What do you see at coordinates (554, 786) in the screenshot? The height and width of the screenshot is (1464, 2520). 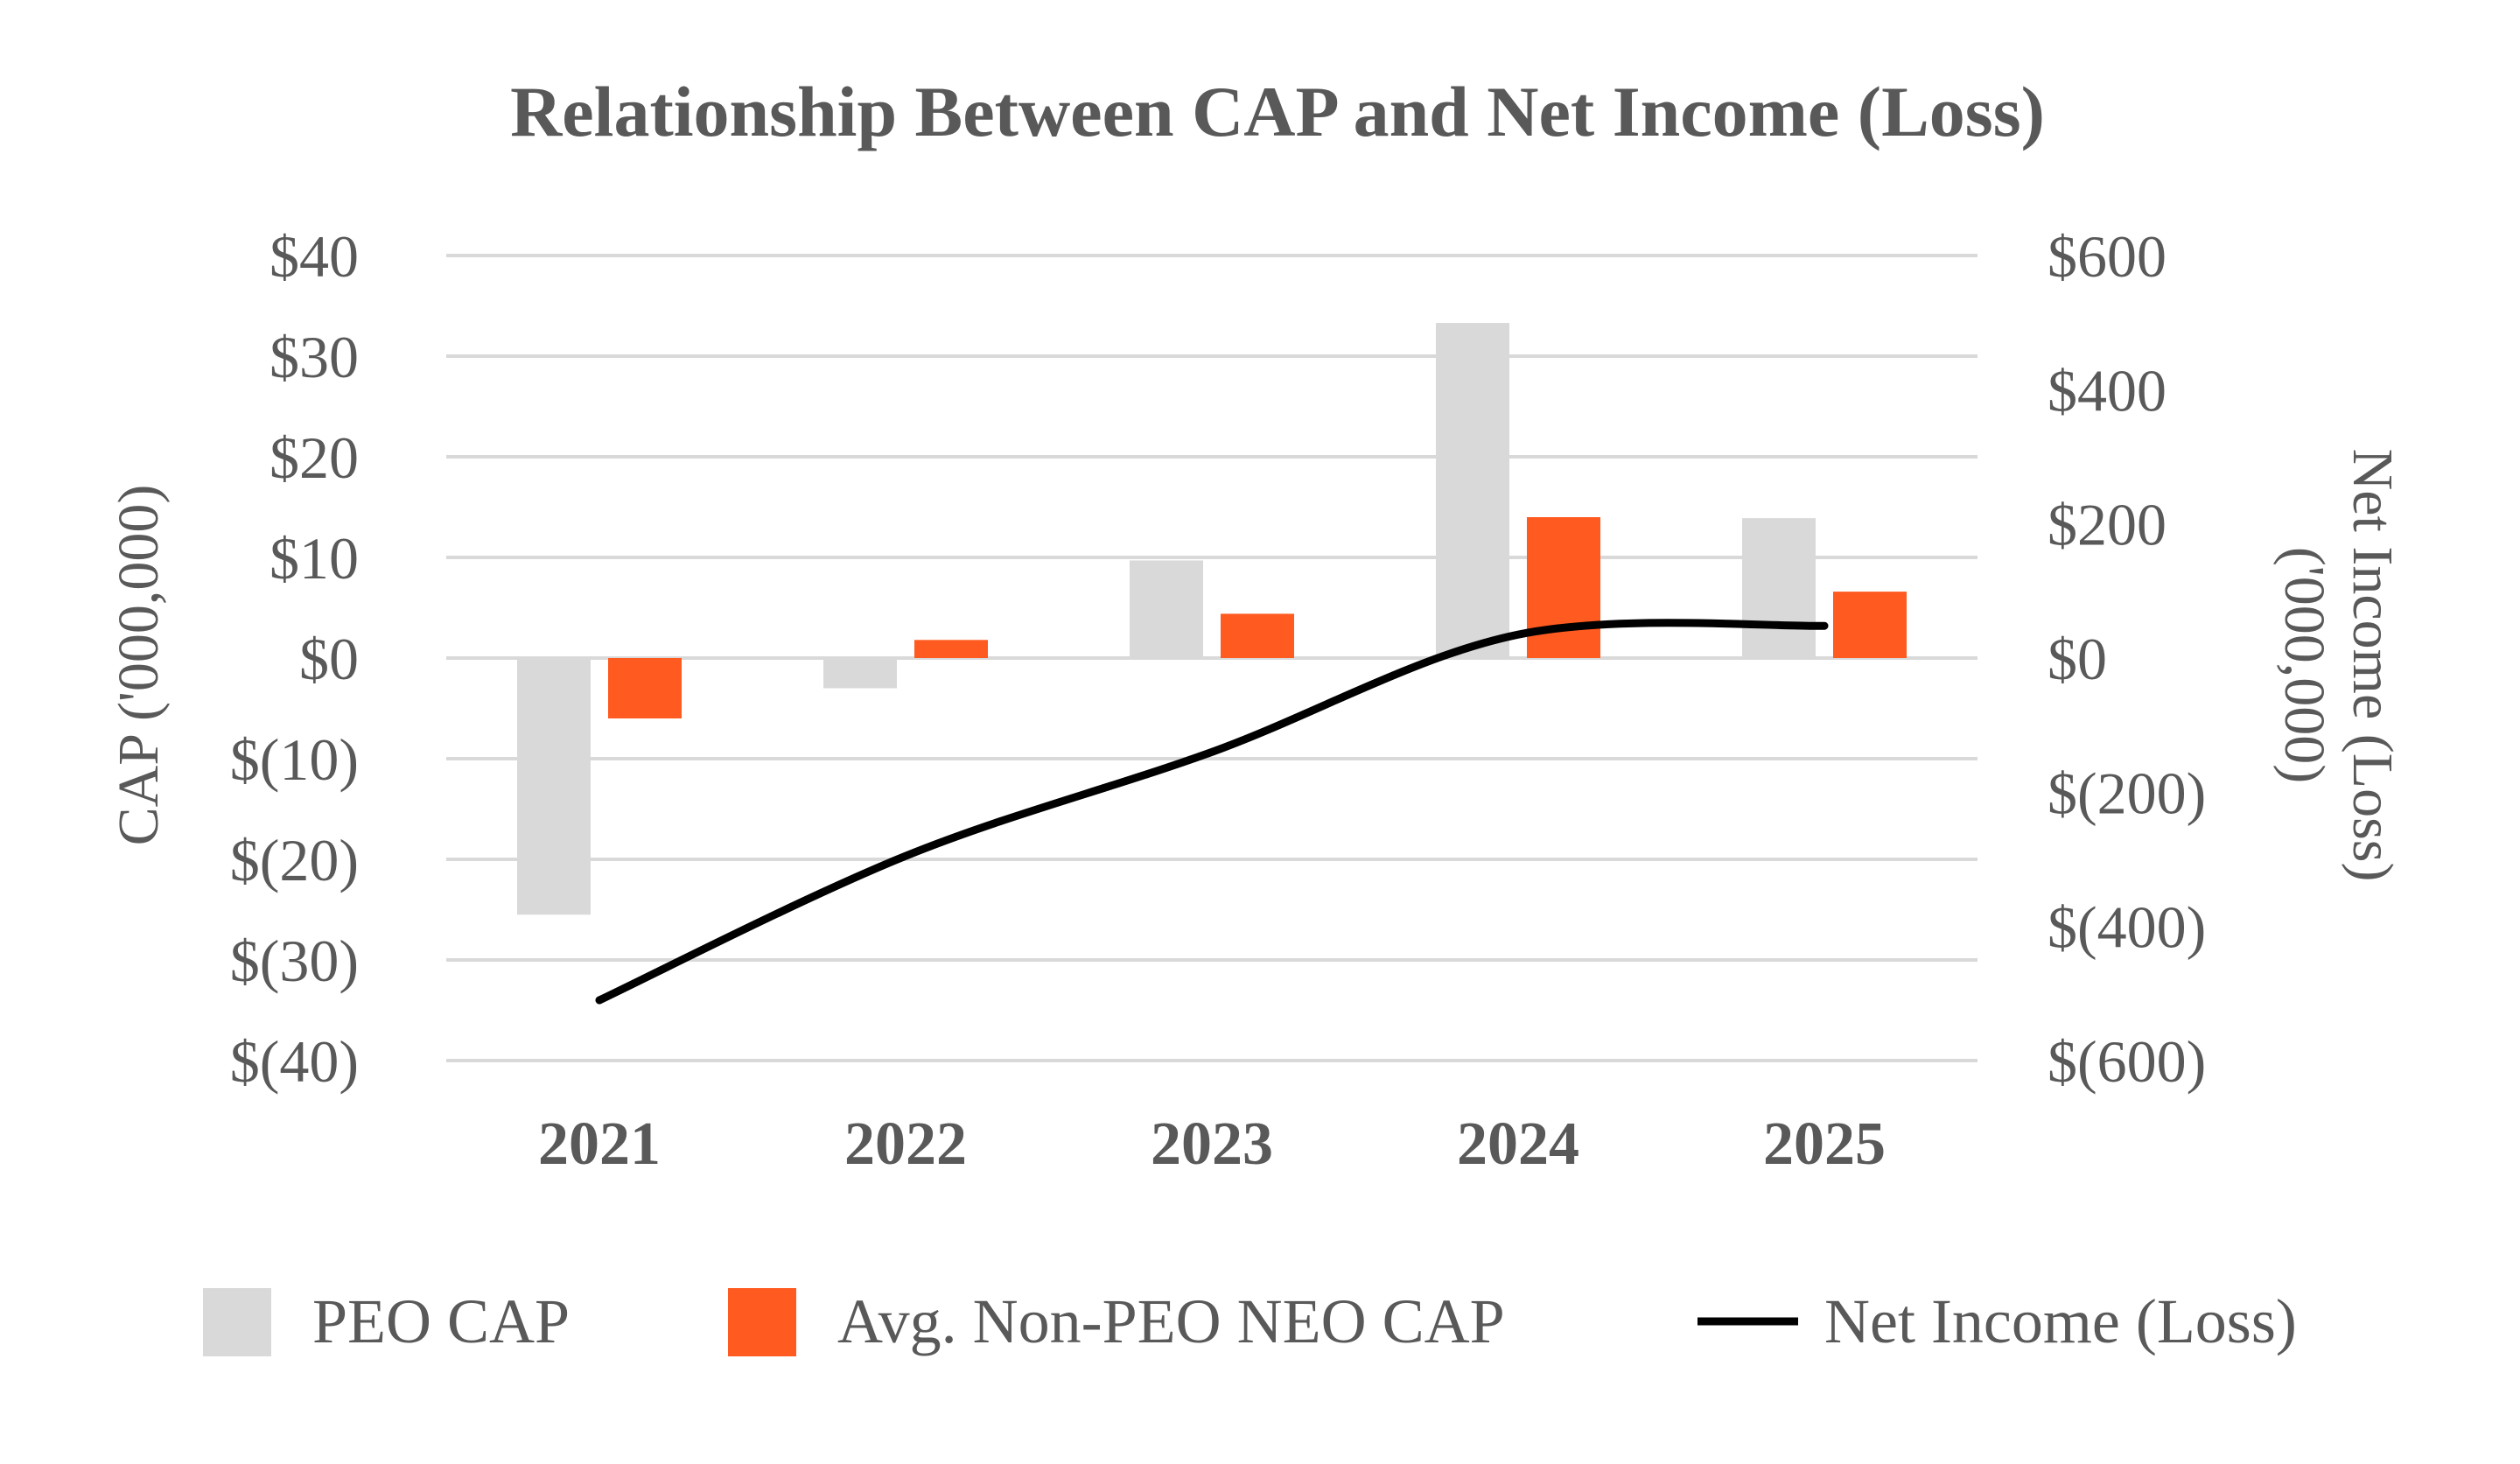 I see `bar-peo-cap-2021` at bounding box center [554, 786].